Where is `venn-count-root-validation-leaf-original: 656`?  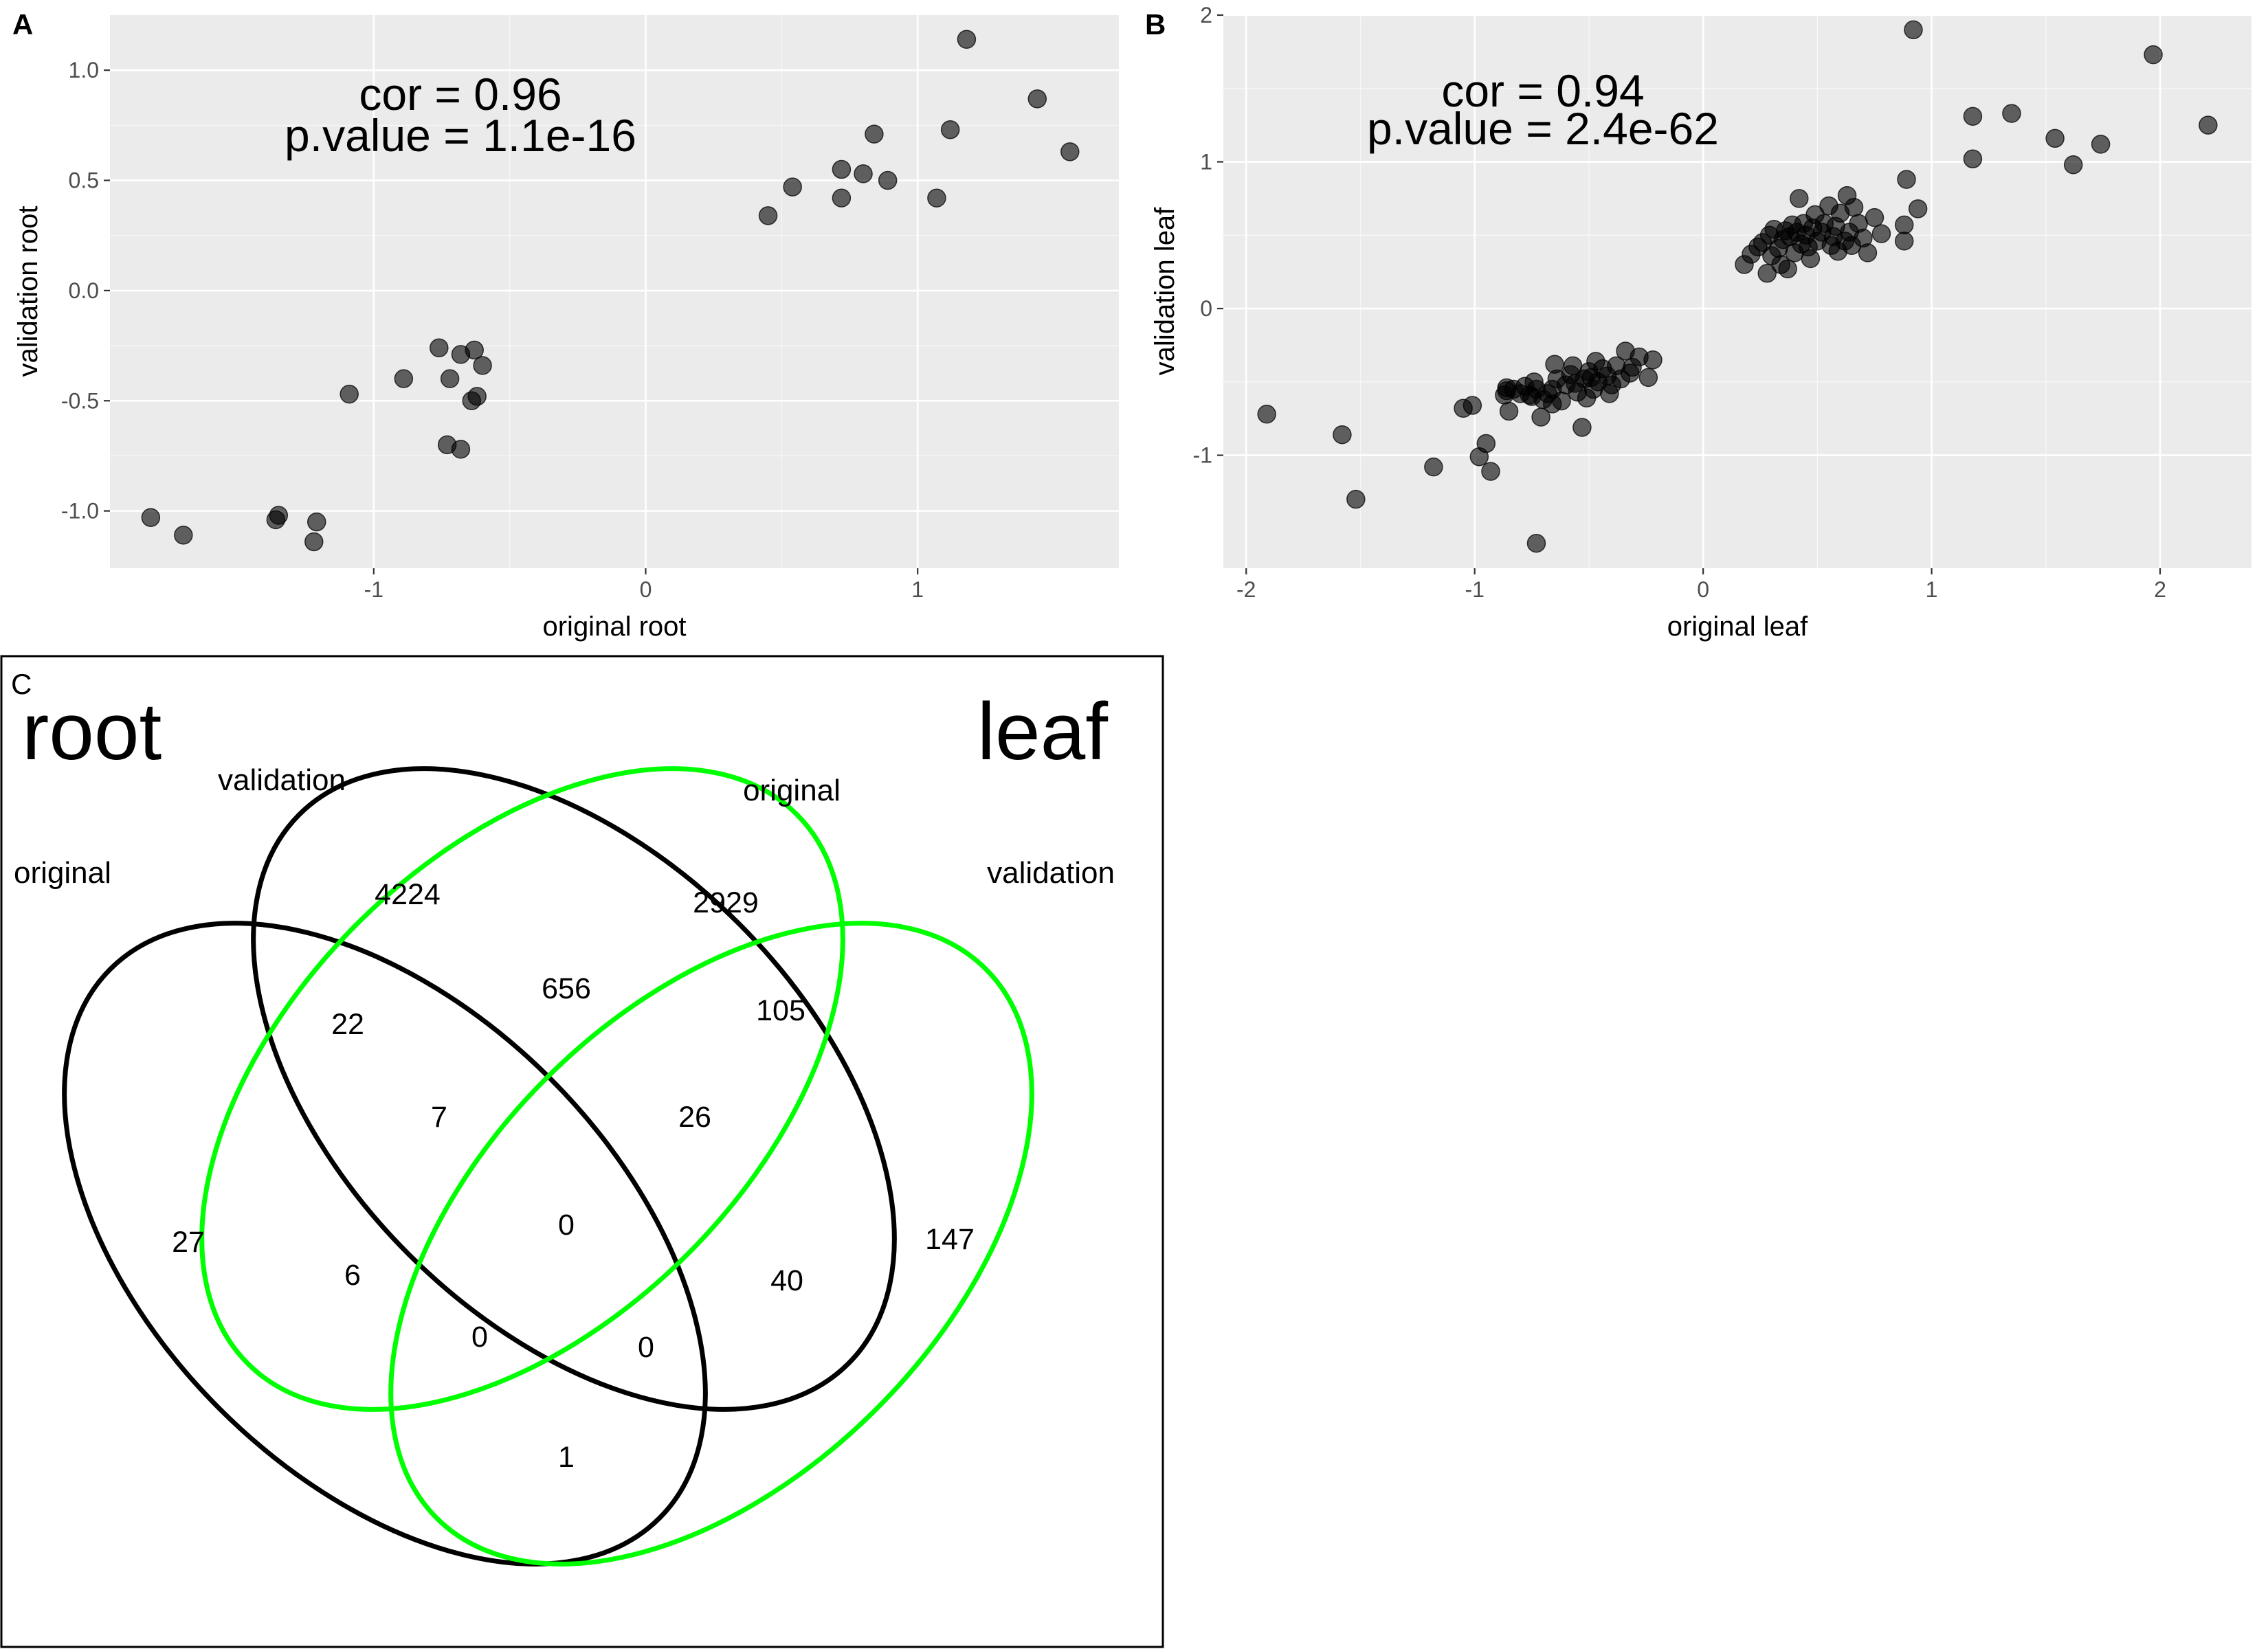 venn-count-root-validation-leaf-original: 656 is located at coordinates (566, 988).